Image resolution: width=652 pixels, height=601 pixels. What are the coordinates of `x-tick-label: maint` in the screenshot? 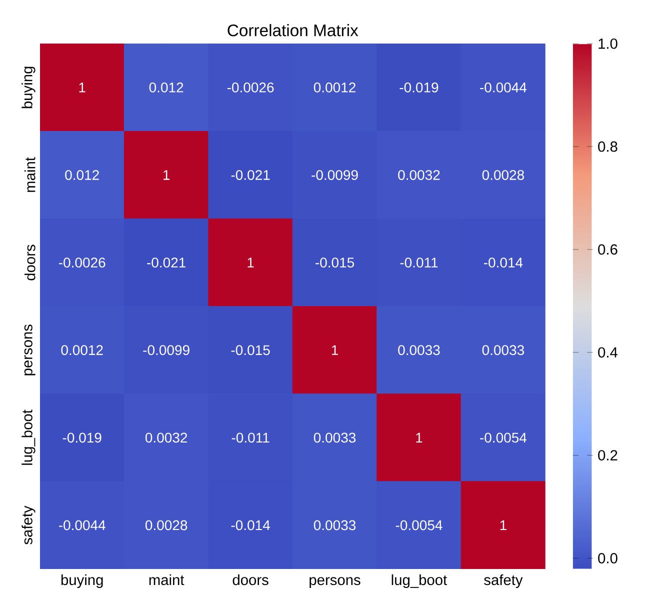 It's located at (166, 580).